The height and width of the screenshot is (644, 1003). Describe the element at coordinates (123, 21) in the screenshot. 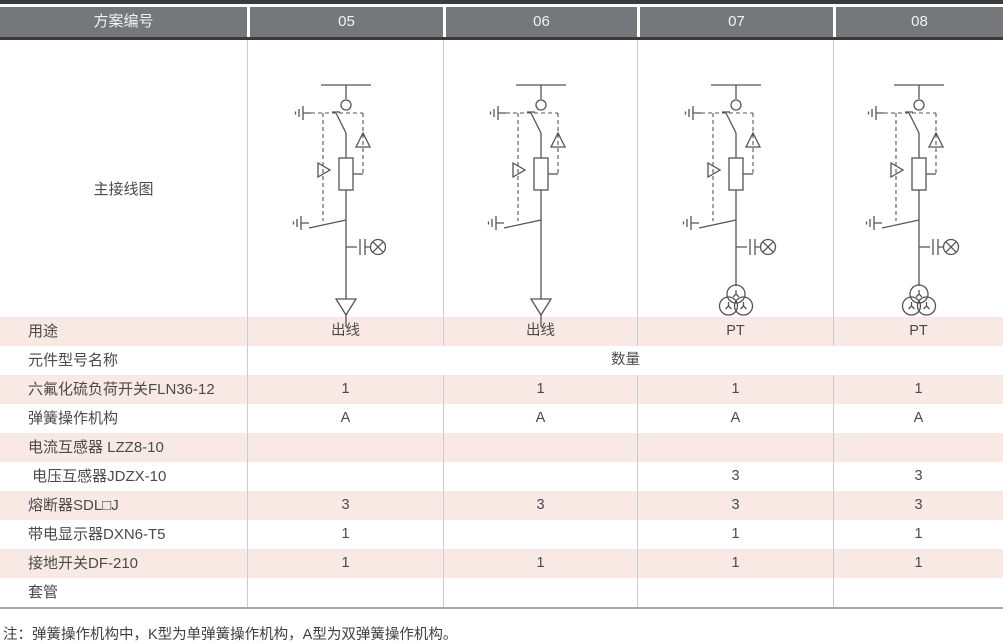

I see `header-scheme-number-label: 方案编号` at that location.